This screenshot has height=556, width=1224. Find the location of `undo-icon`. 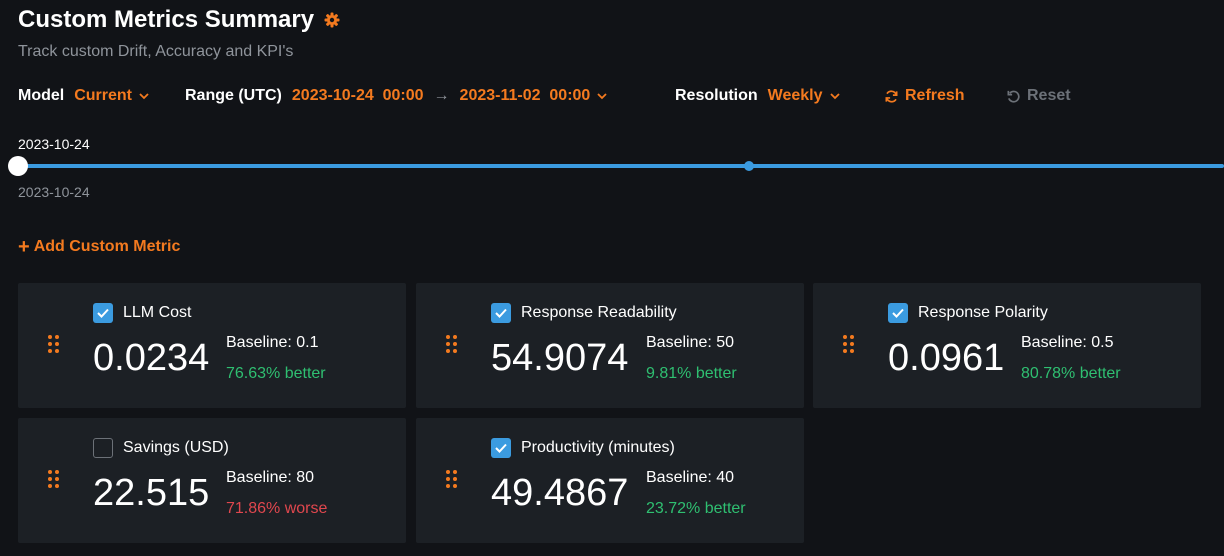

undo-icon is located at coordinates (1013, 96).